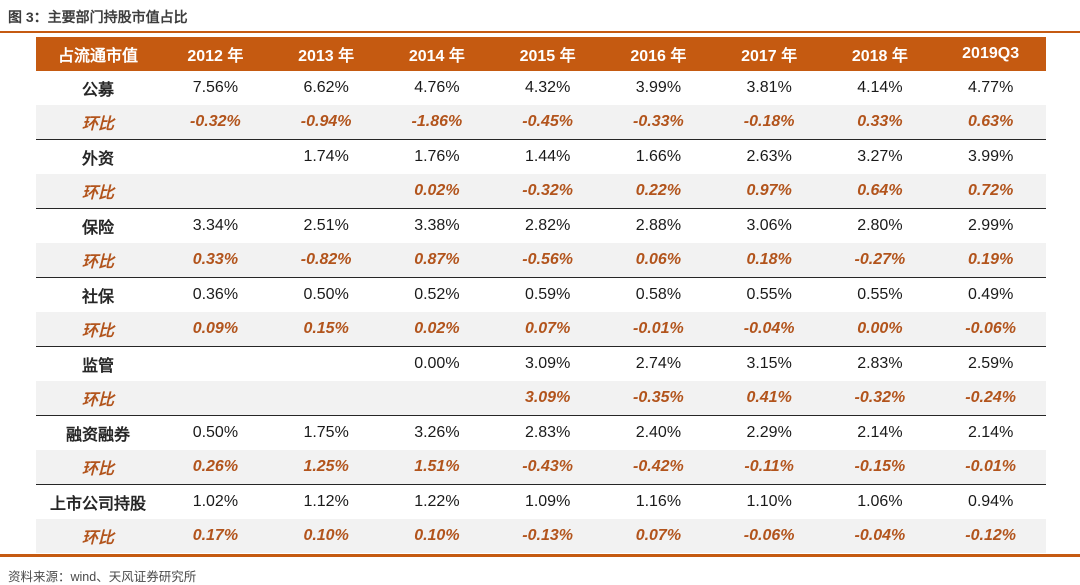 Image resolution: width=1080 pixels, height=585 pixels. I want to click on value-cell: 0.22%, so click(658, 190).